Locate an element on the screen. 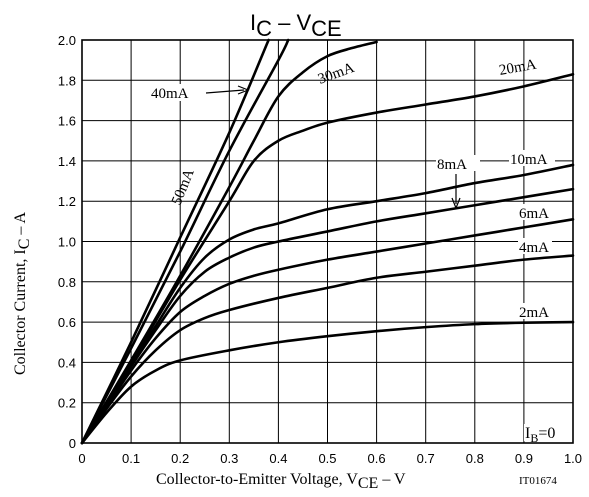  x-tick-label: 0.6 is located at coordinates (377, 458).